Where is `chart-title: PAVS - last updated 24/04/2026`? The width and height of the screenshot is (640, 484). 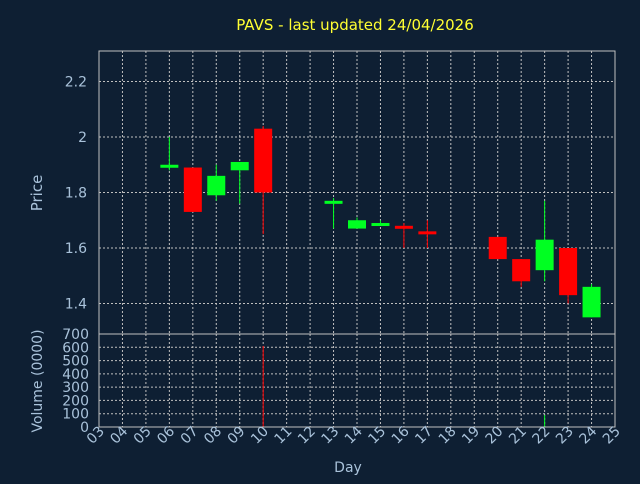 chart-title: PAVS - last updated 24/04/2026 is located at coordinates (355, 25).